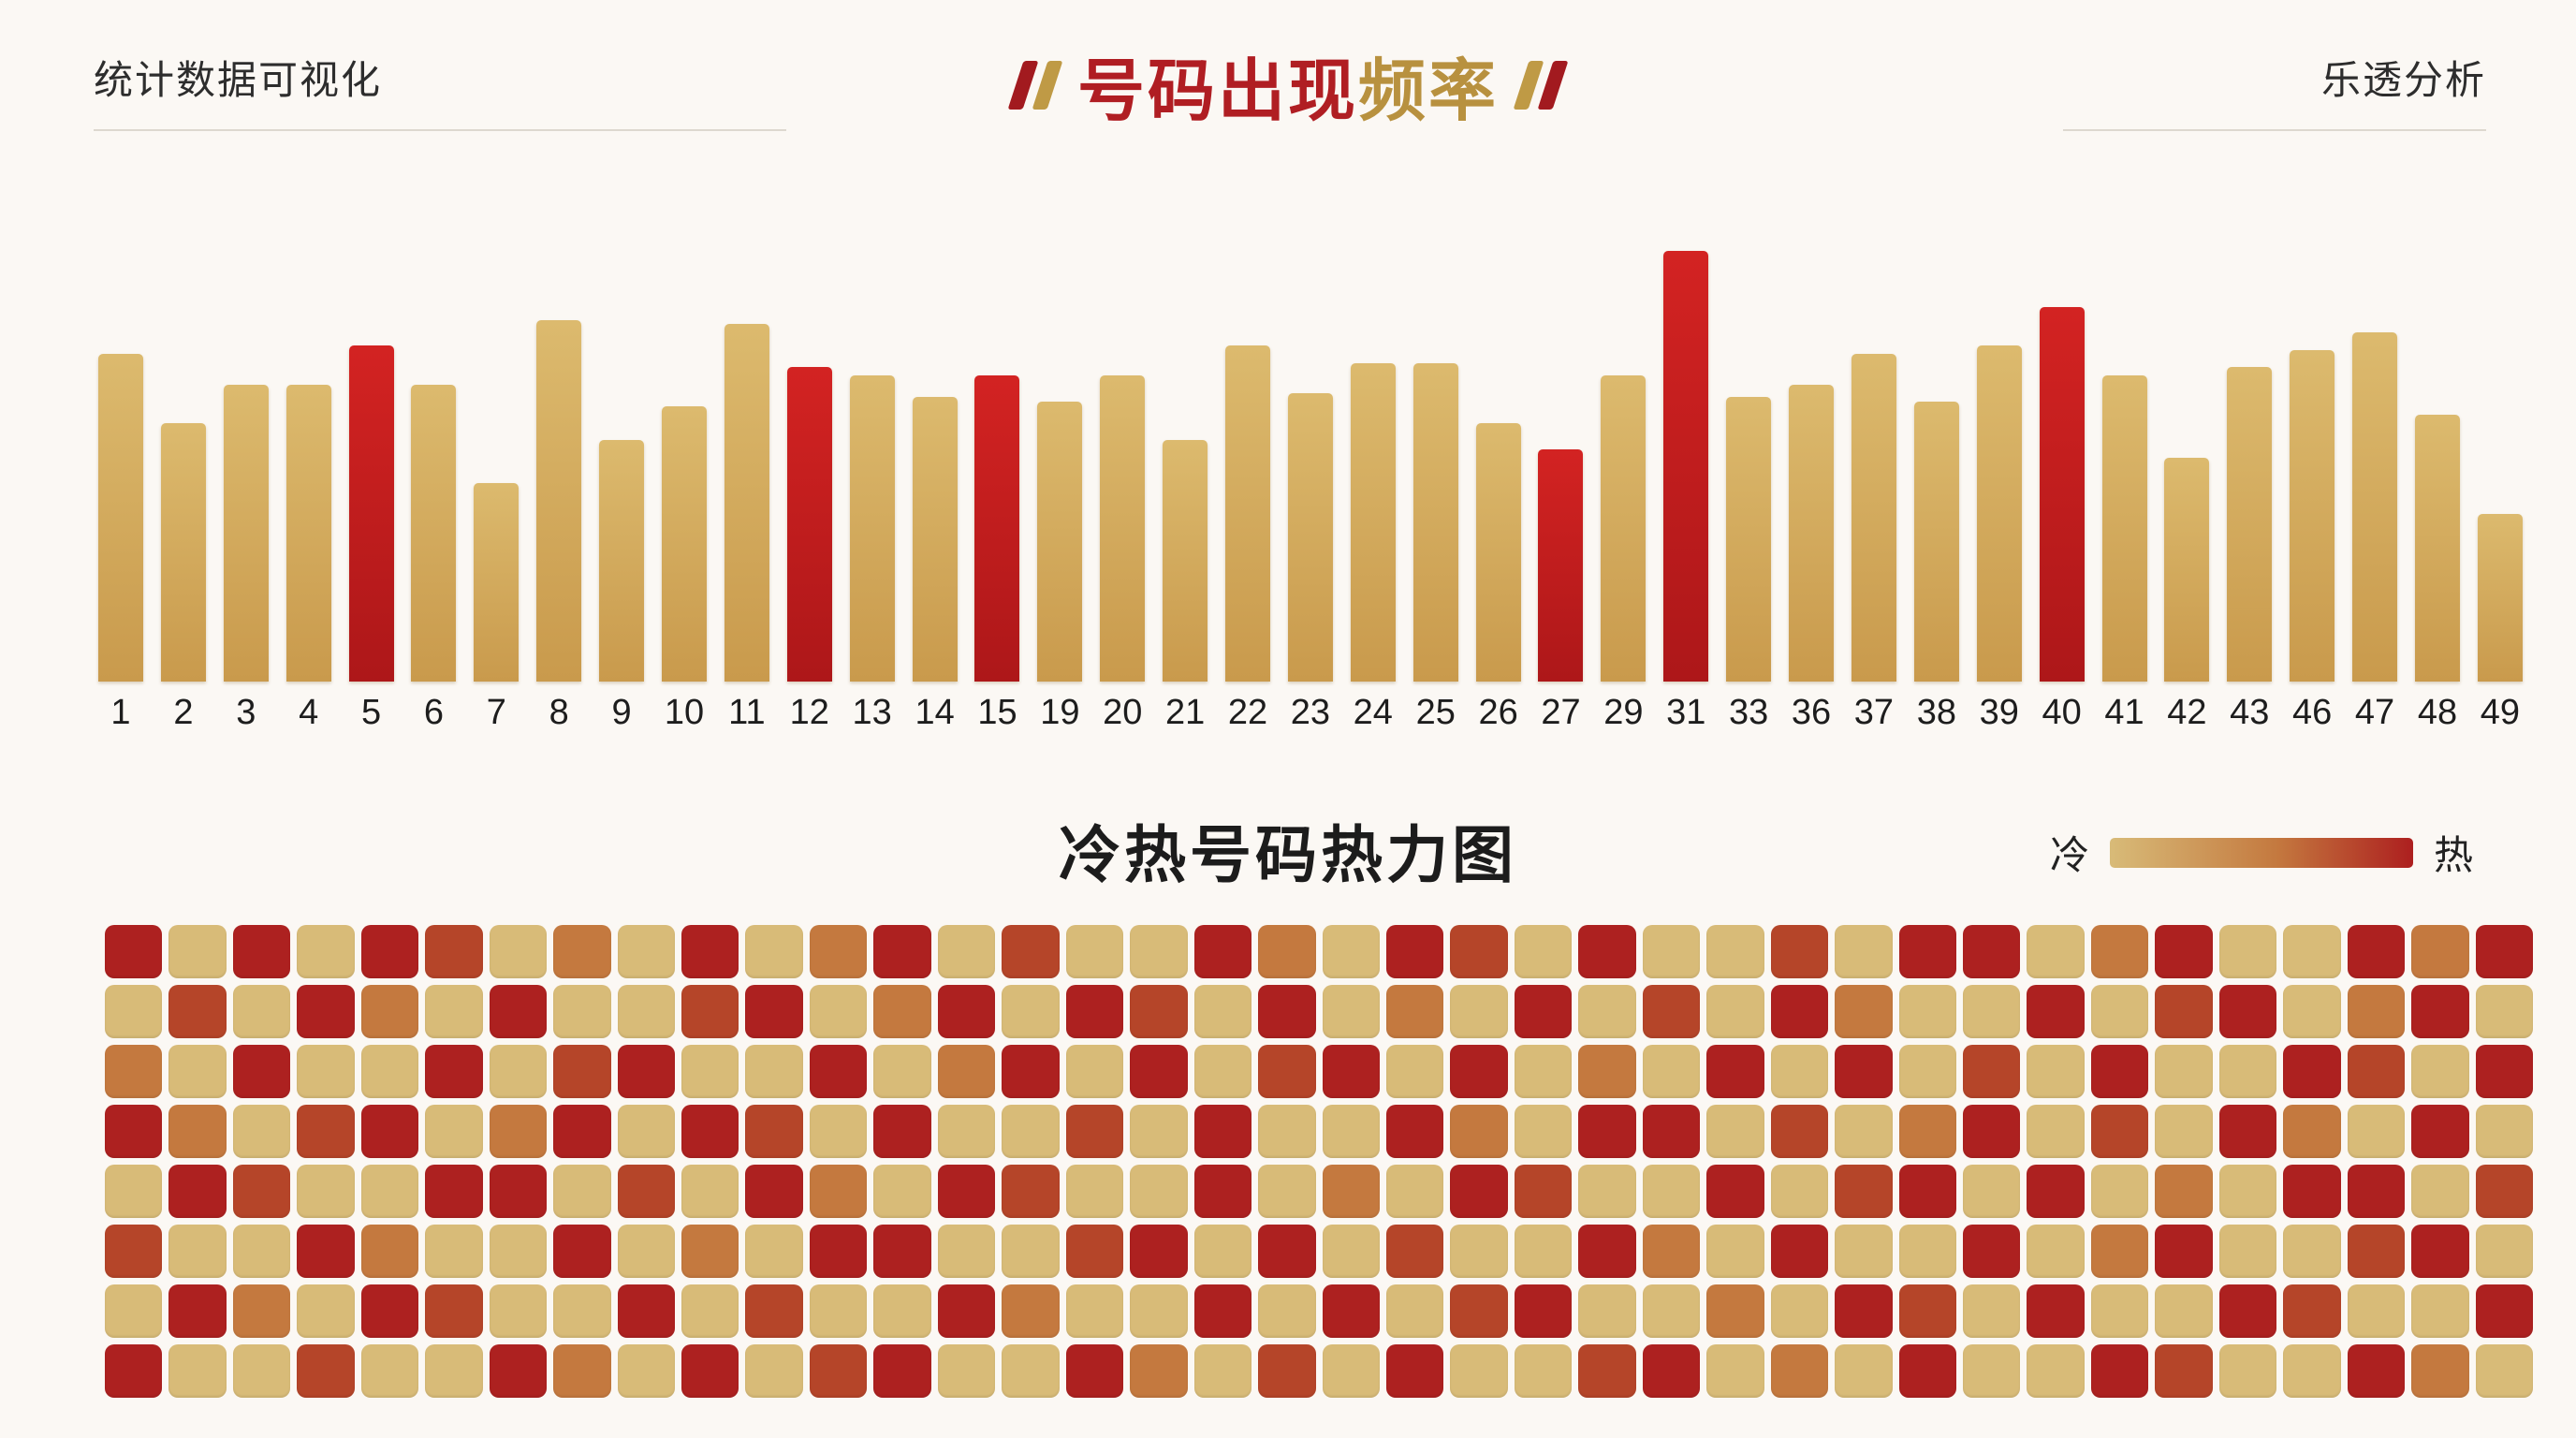  What do you see at coordinates (2250, 712) in the screenshot?
I see `bar-label: 43` at bounding box center [2250, 712].